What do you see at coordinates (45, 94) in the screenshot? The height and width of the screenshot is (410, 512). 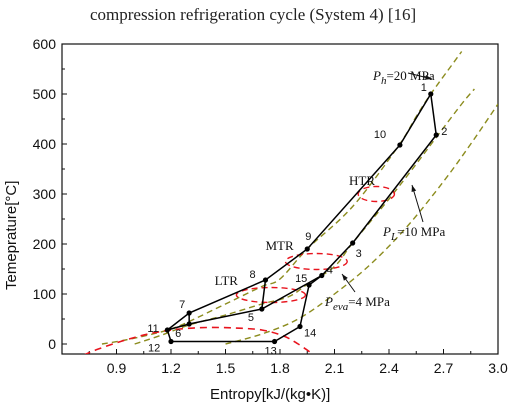 I see `y-tick-label: 500` at bounding box center [45, 94].